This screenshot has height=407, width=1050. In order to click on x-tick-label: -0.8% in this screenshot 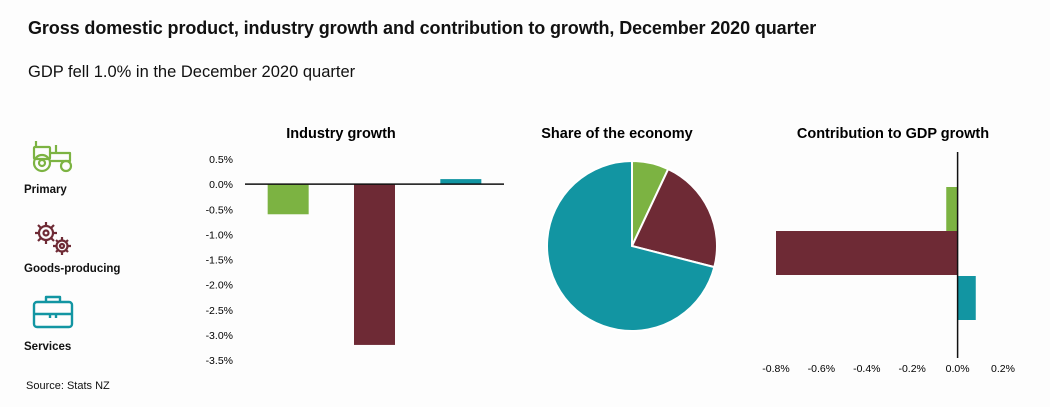, I will do `click(775, 369)`.